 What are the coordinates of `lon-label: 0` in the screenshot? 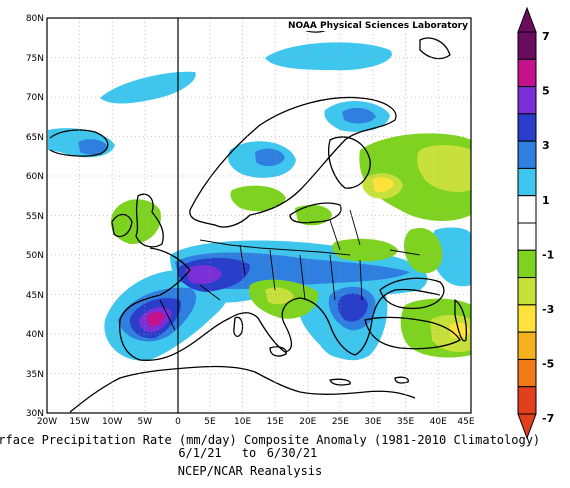 It's located at (178, 422).